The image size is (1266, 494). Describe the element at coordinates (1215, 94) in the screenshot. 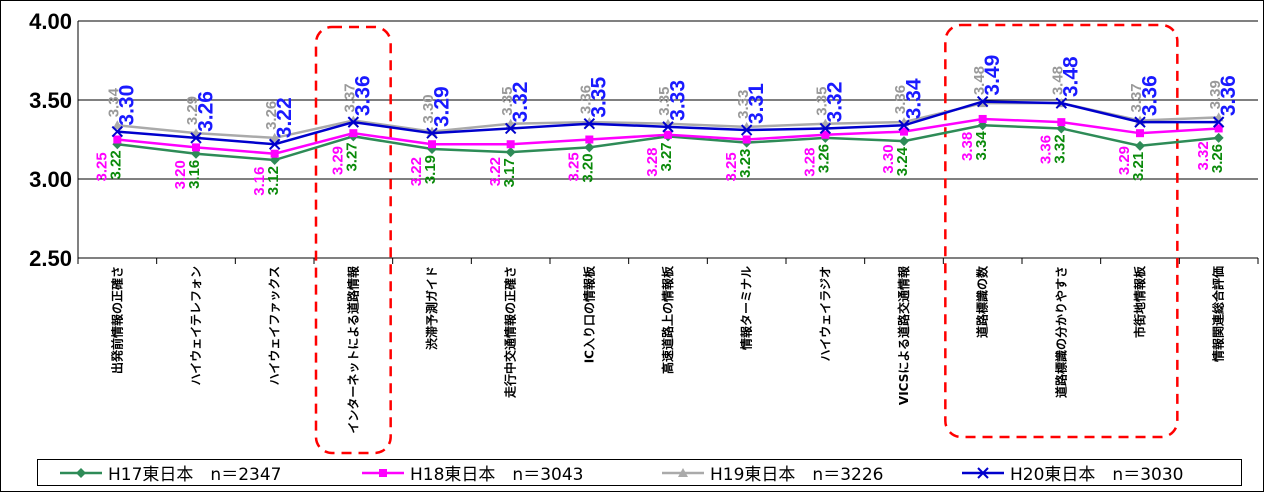

I see `data-label-2: 3.39` at that location.